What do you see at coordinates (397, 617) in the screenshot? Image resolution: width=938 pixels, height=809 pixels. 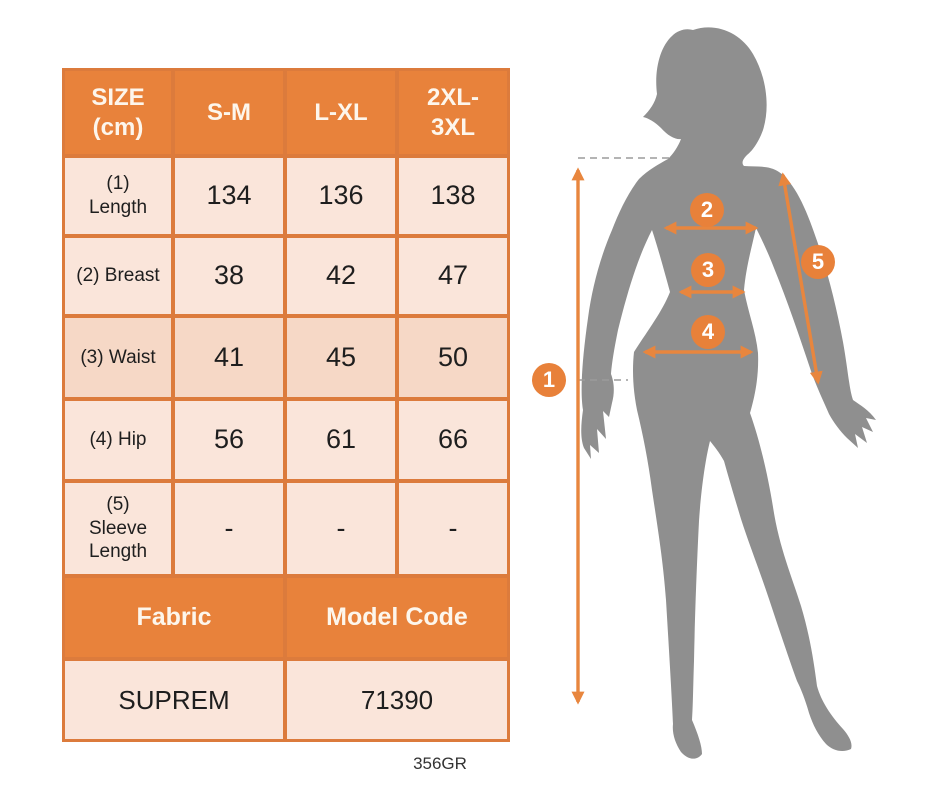 I see `model-code-header: Model Code` at bounding box center [397, 617].